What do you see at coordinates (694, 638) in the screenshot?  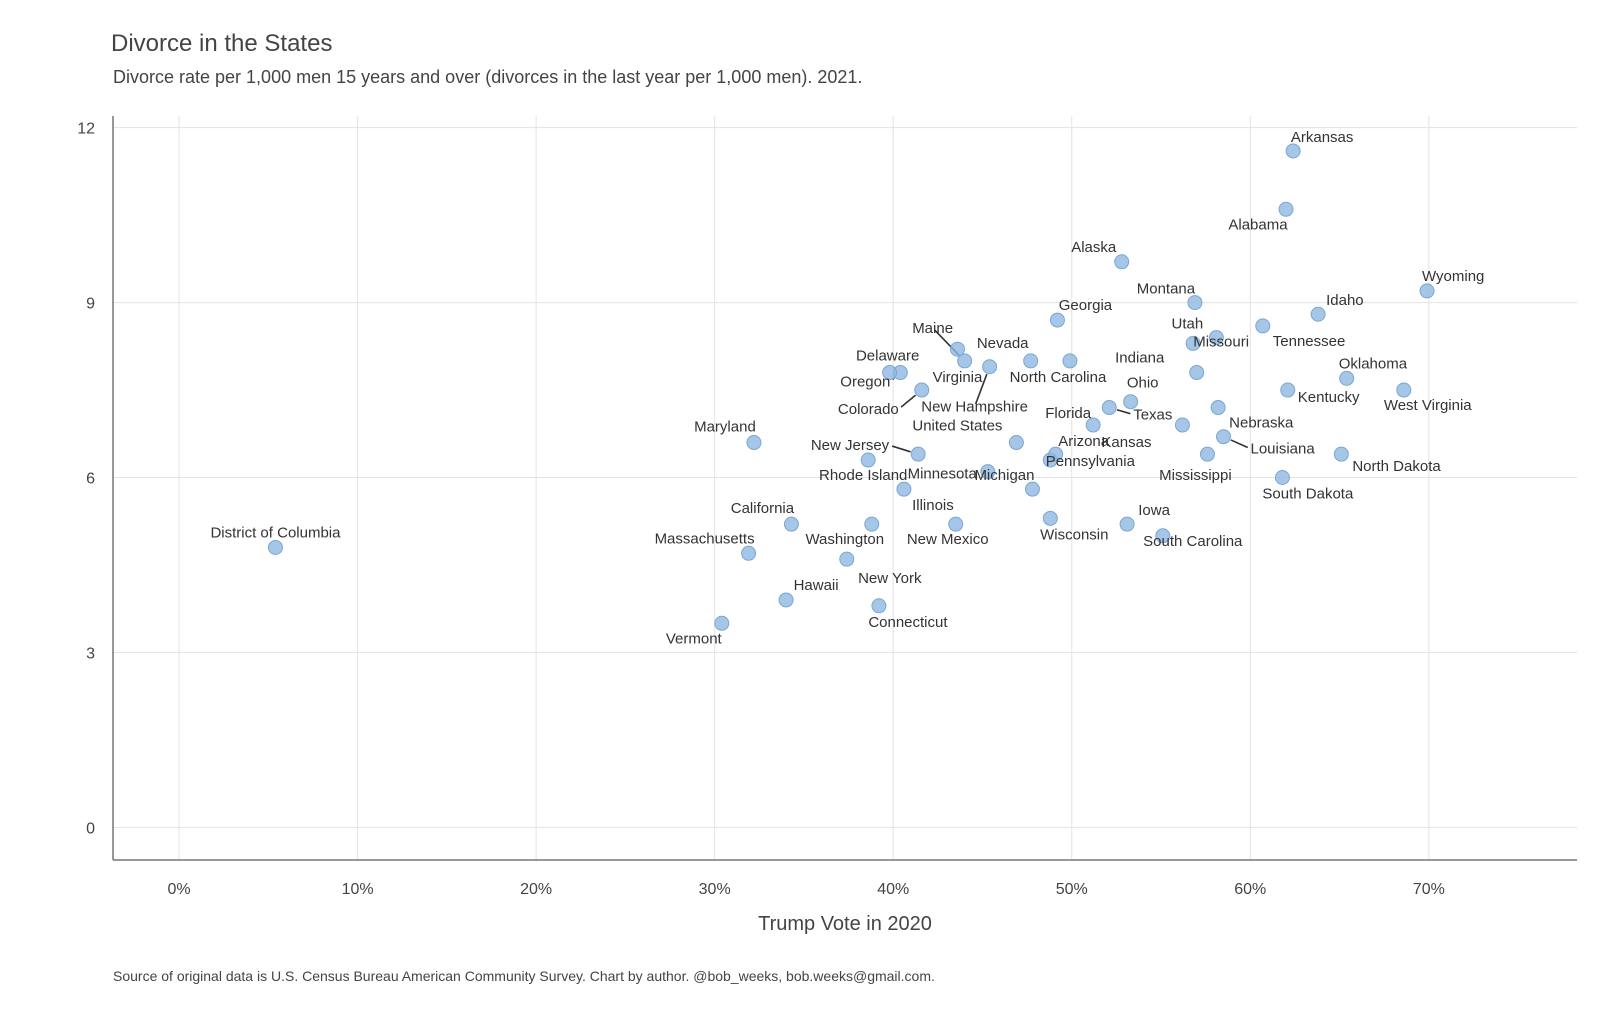 I see `point-label-vermont: Vermont` at bounding box center [694, 638].